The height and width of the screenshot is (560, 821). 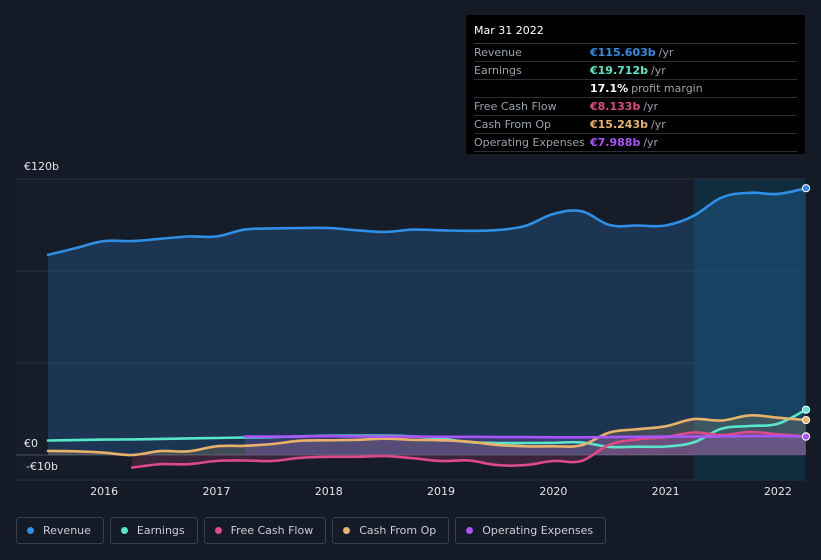 I want to click on operating-expenses-line, so click(x=525, y=436).